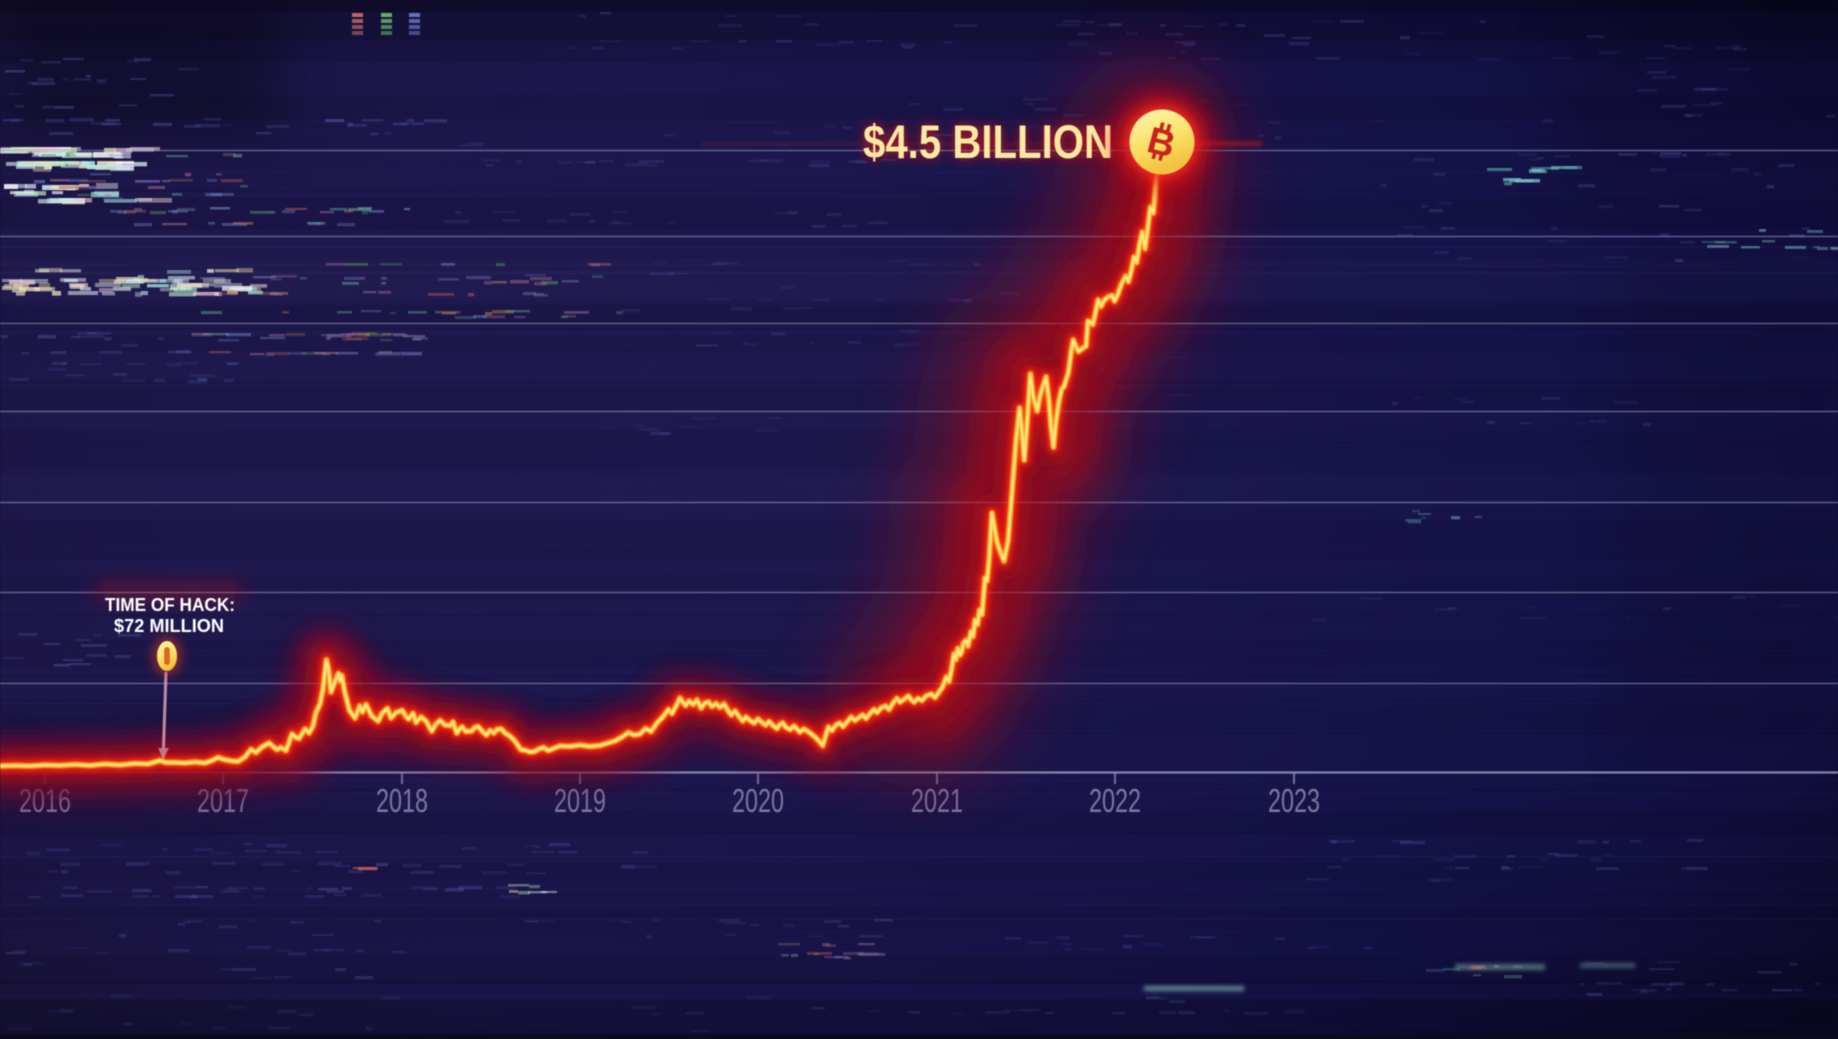  Describe the element at coordinates (169, 625) in the screenshot. I see `svg-text: $72 MILLION` at that location.